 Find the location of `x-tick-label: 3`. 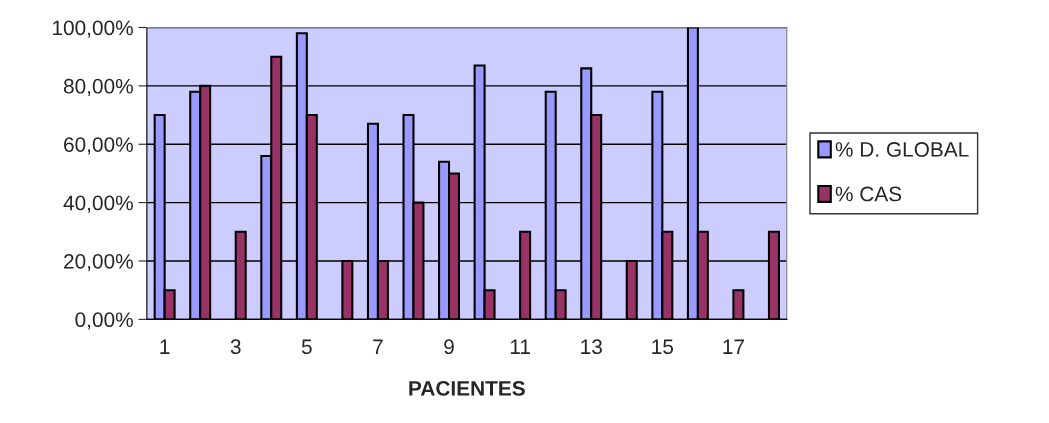

x-tick-label: 3 is located at coordinates (235, 347).